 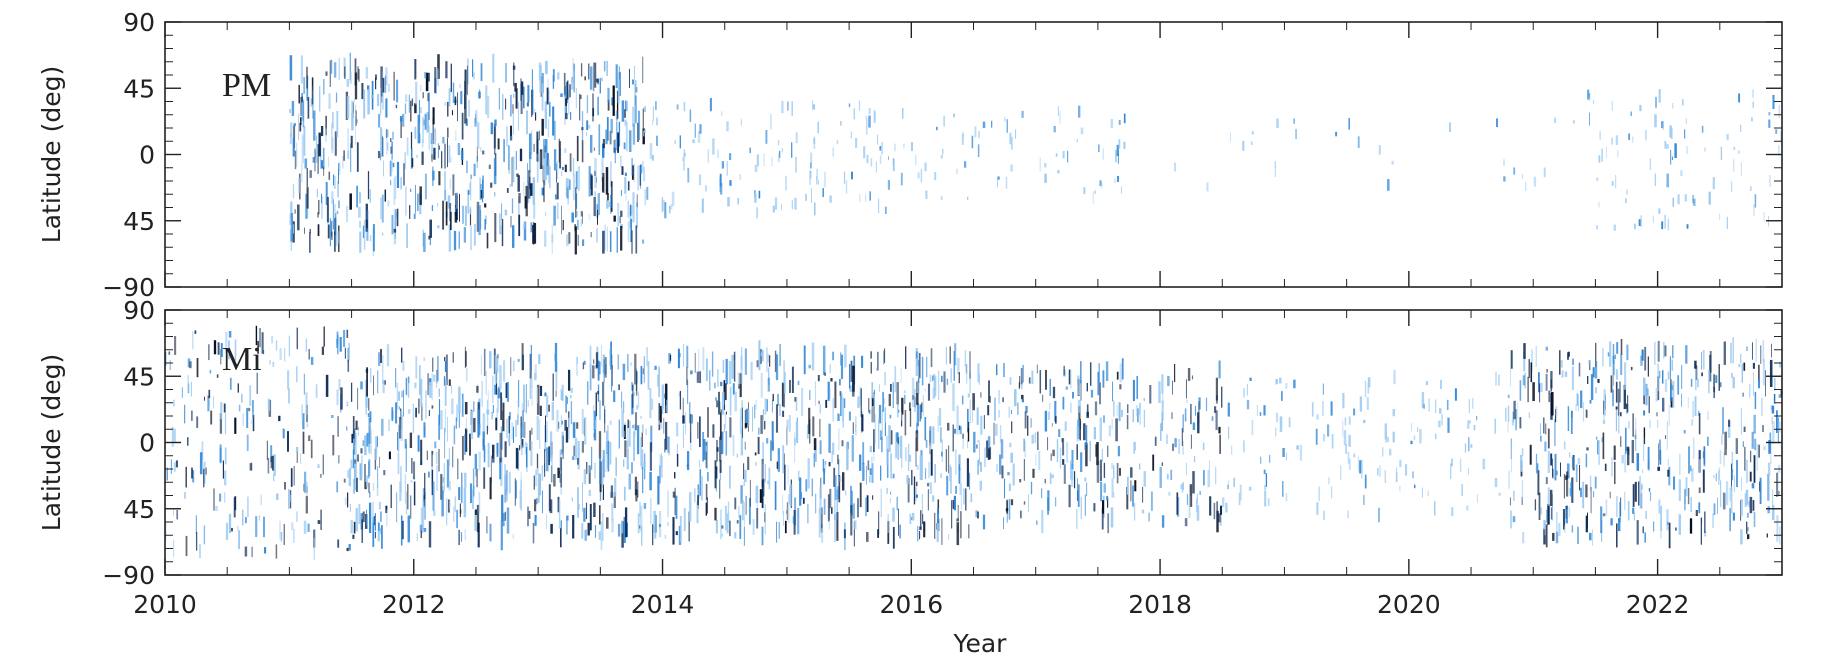 I want to click on x-tick-label: 2016, so click(x=911, y=604).